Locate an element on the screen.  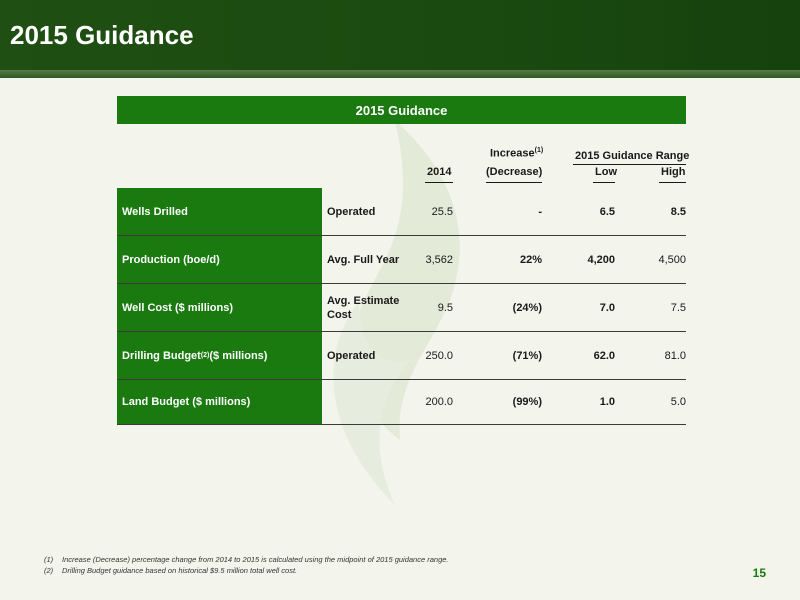
header-low: Low is located at coordinates (606, 172).